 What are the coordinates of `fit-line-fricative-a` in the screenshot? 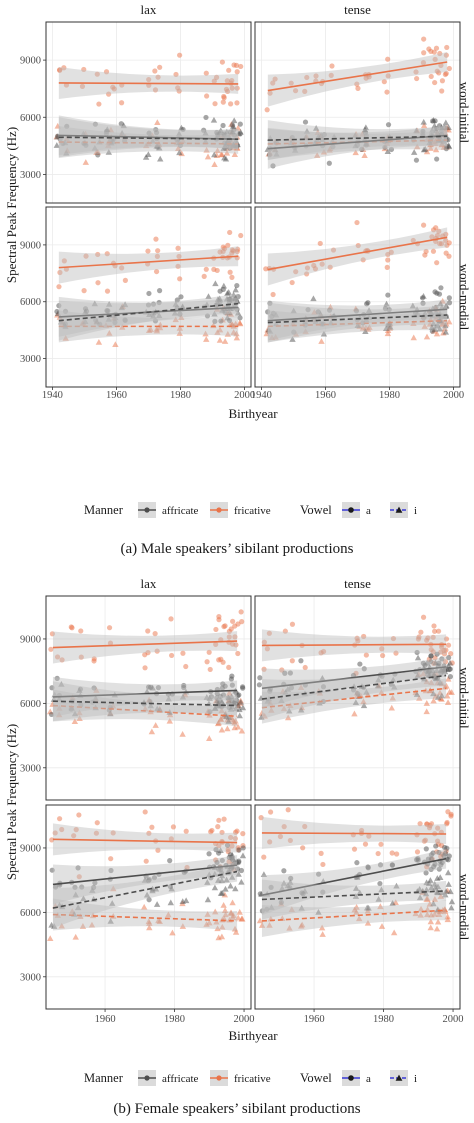 It's located at (145, 841).